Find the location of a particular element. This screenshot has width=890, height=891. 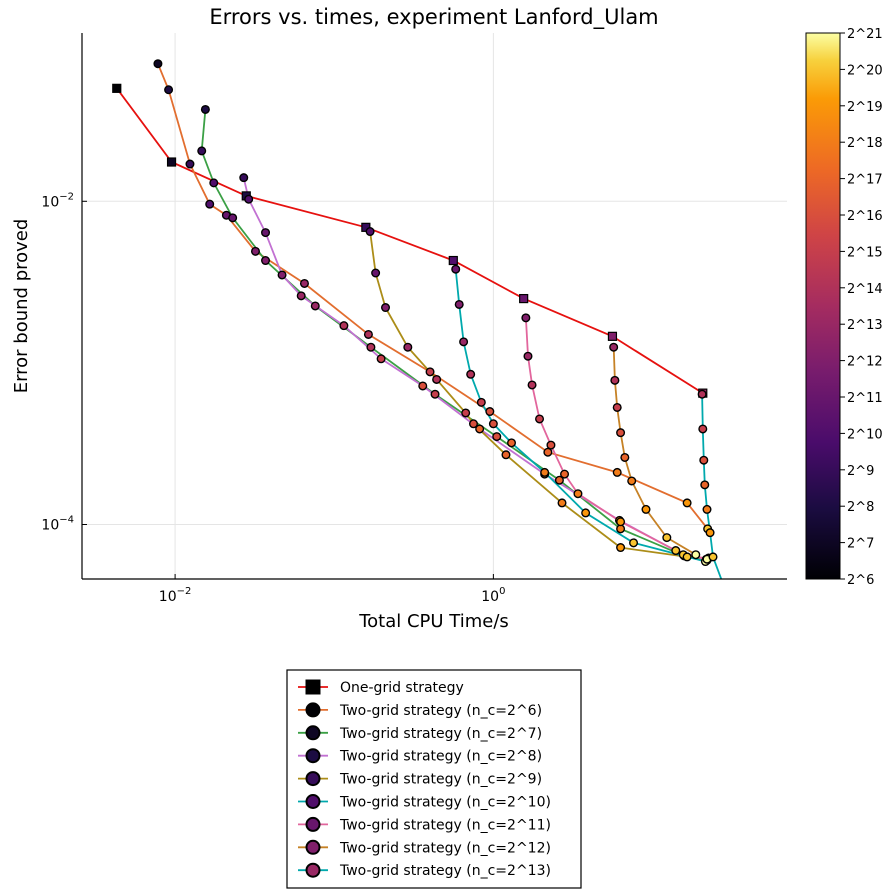

colorbar-label: 2^15 is located at coordinates (865, 252).